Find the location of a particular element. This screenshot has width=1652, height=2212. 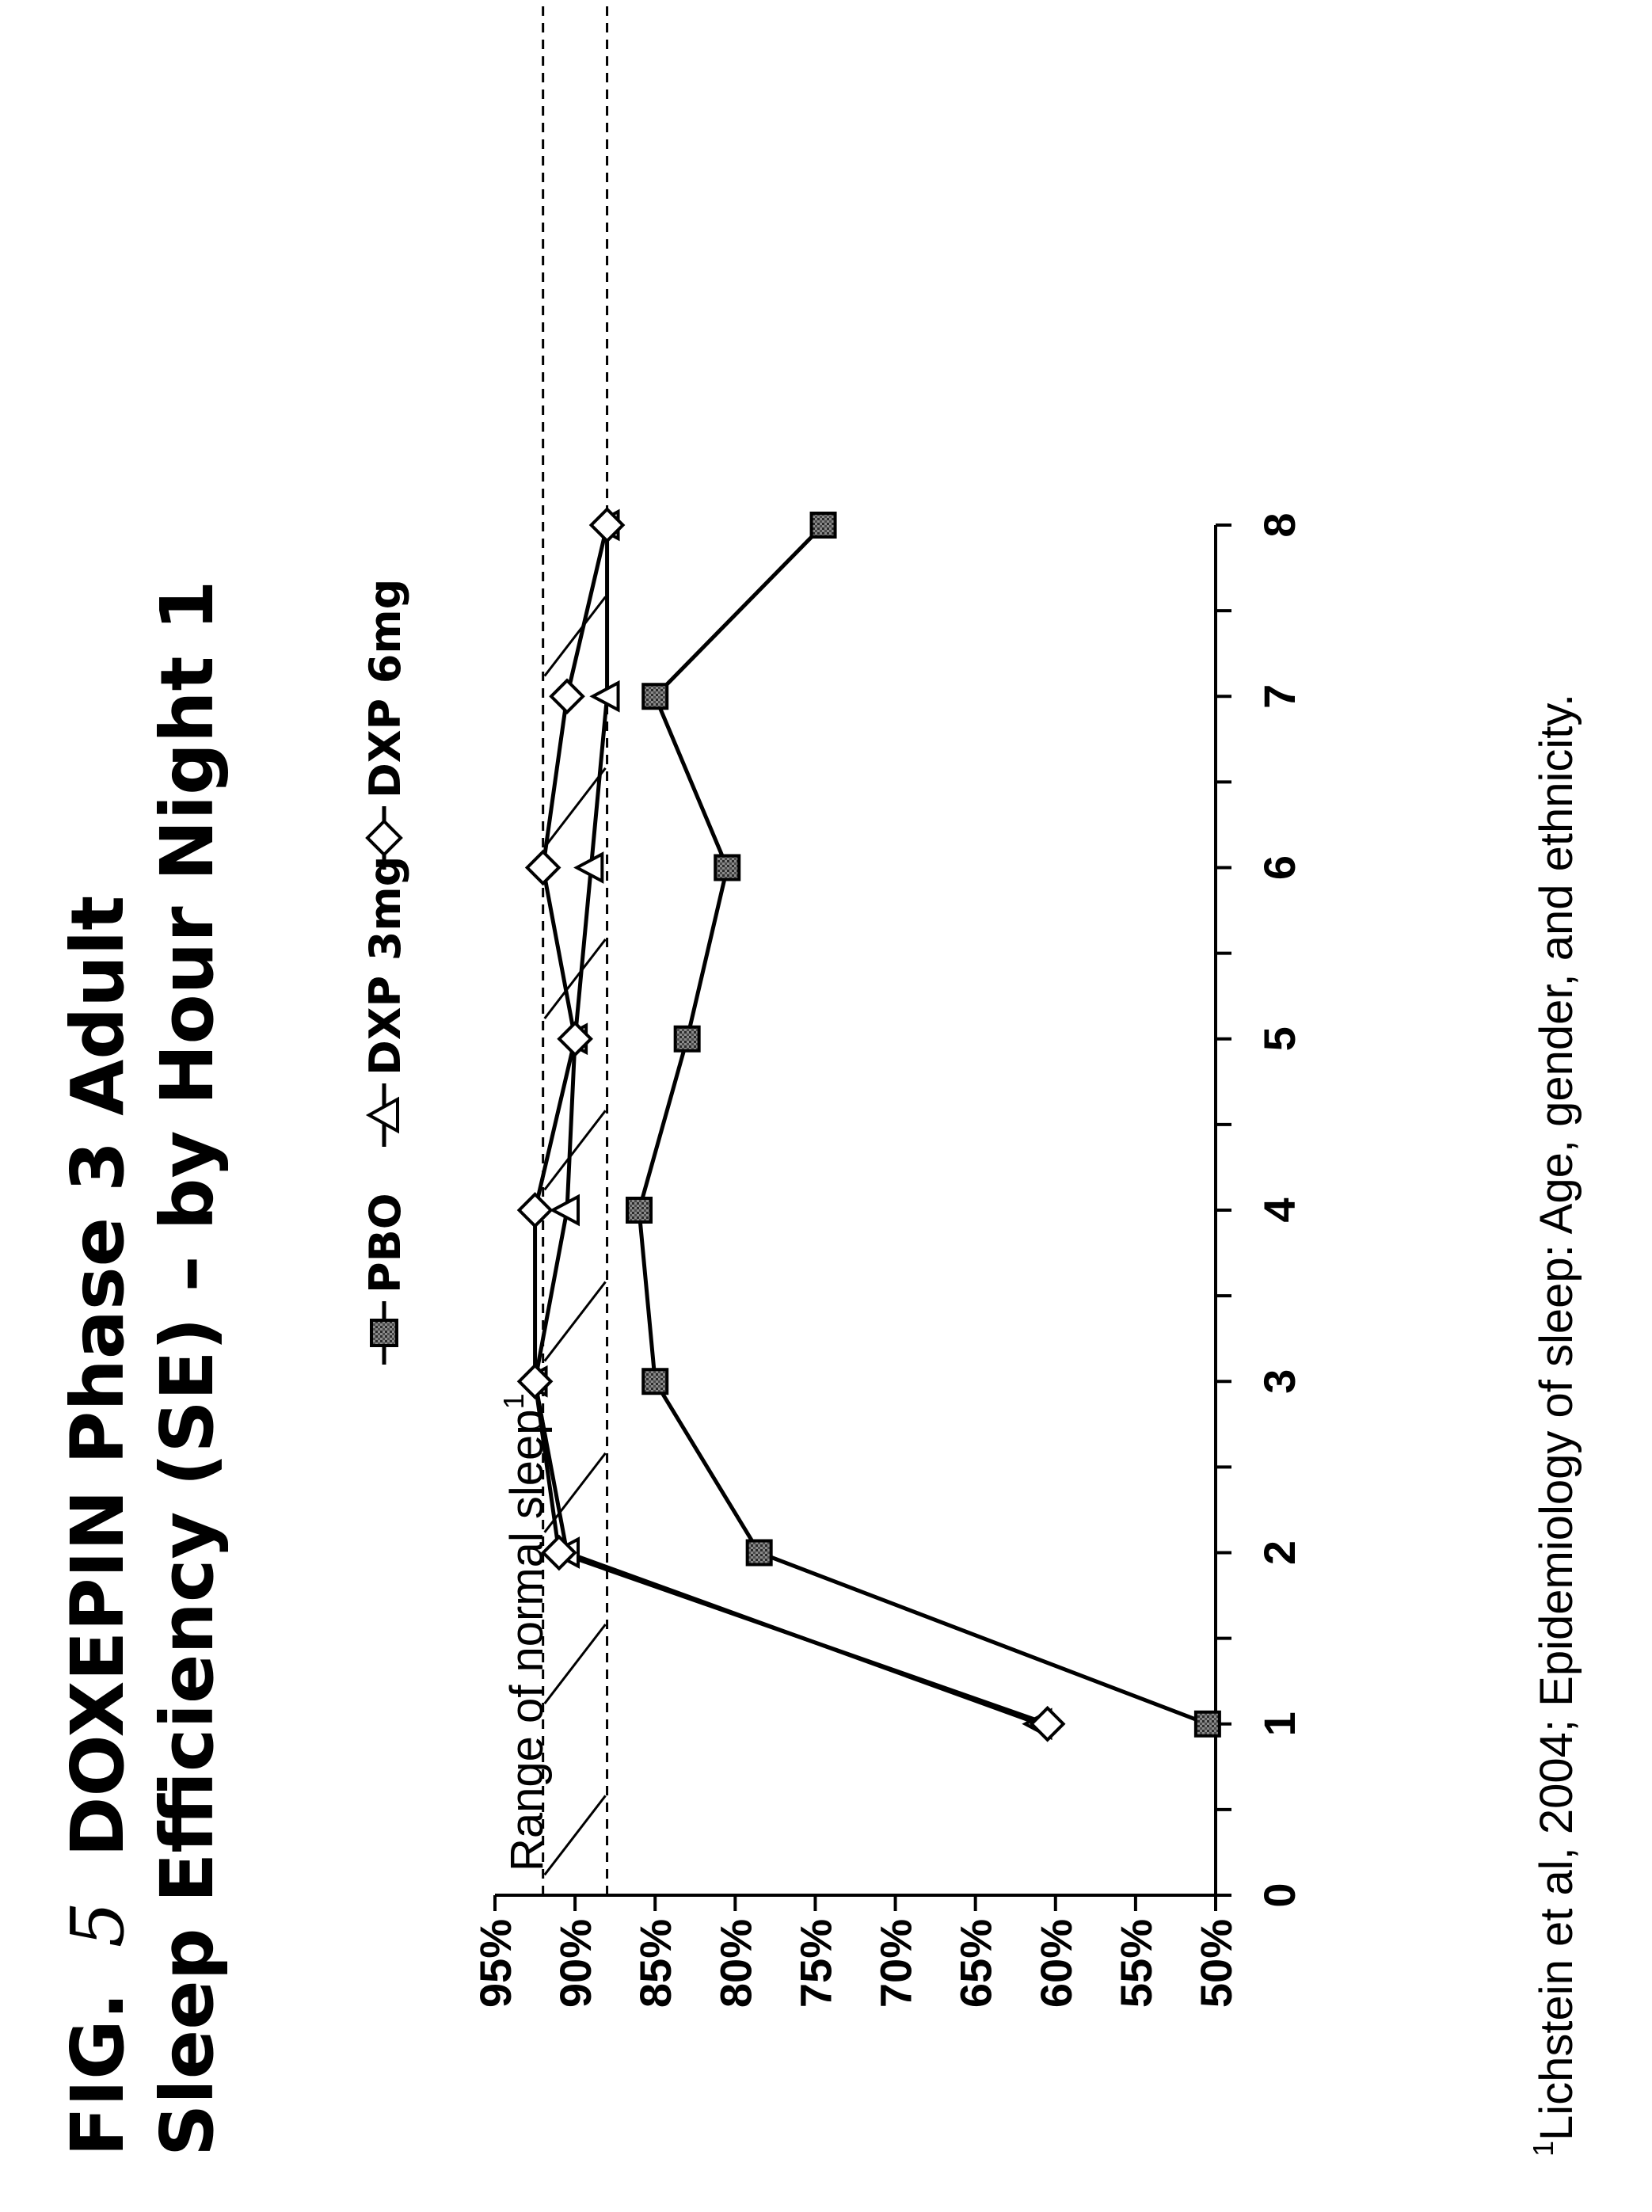

legend-triangle-icon is located at coordinates (382, 1115).